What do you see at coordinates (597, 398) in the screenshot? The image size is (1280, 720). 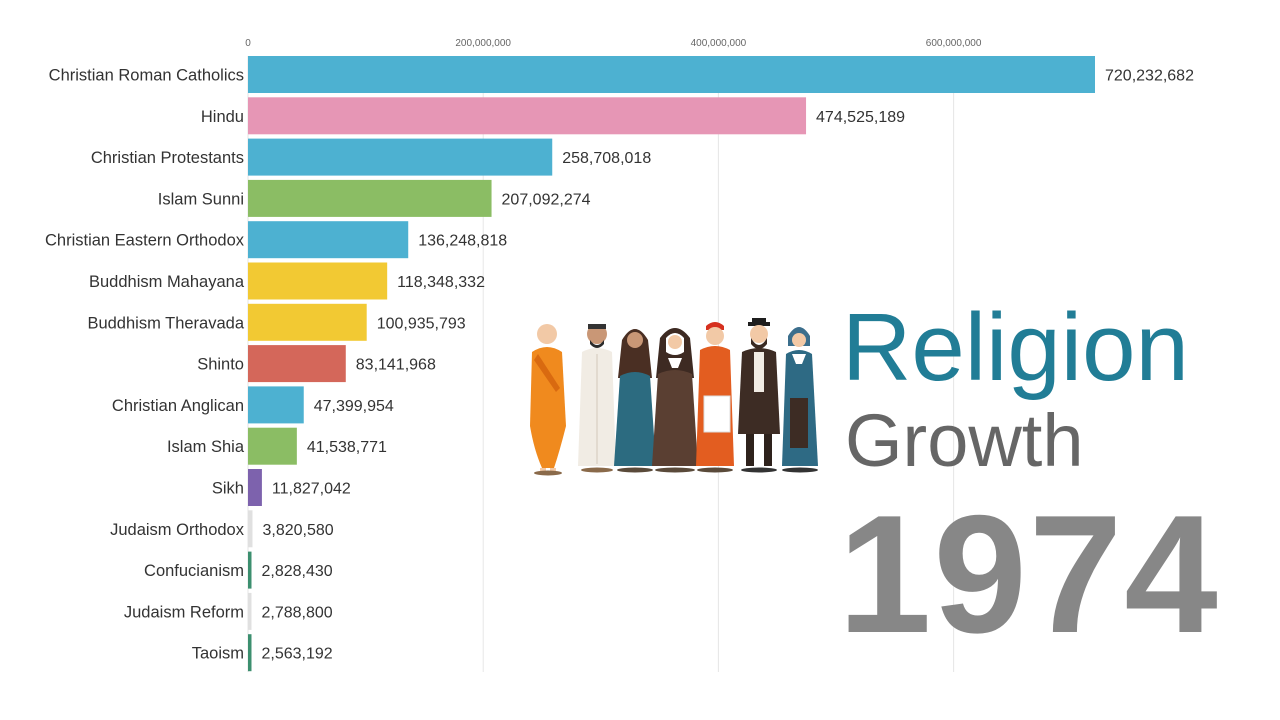 I see `white-robe-figure` at bounding box center [597, 398].